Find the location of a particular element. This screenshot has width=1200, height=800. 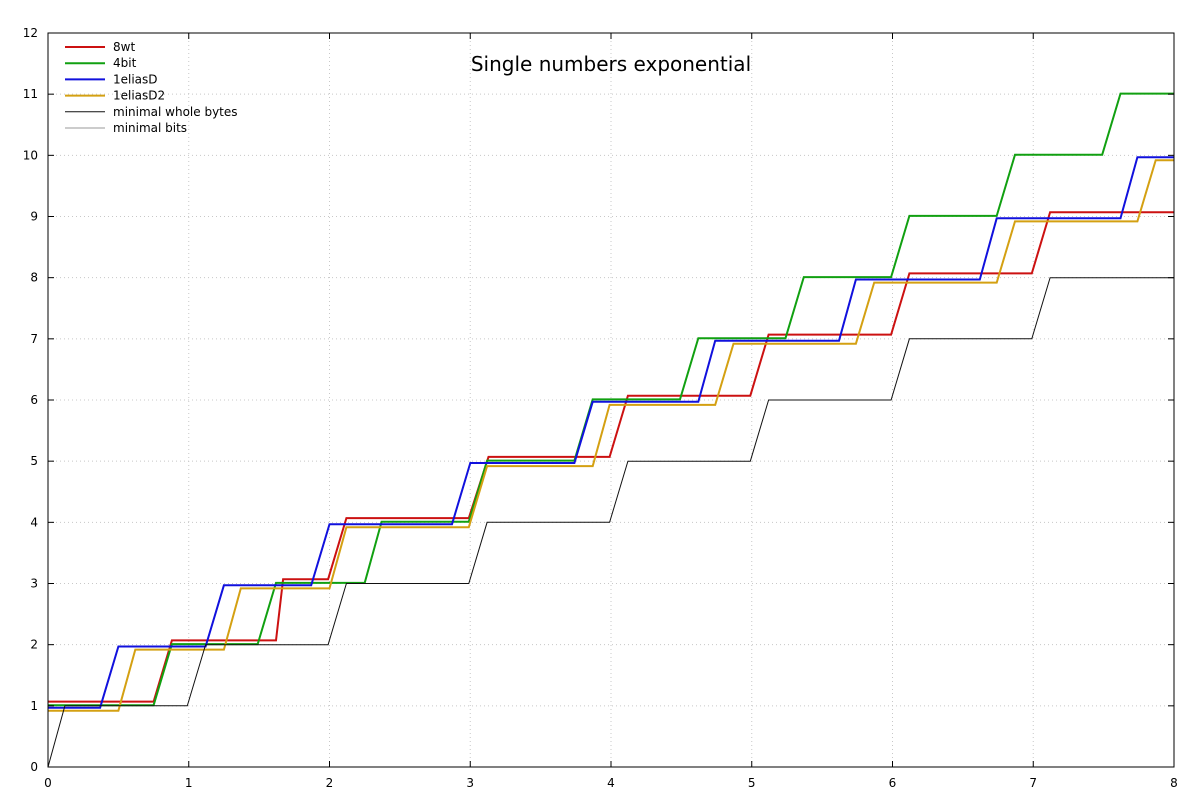

x-tick-label: 8 is located at coordinates (1174, 783).